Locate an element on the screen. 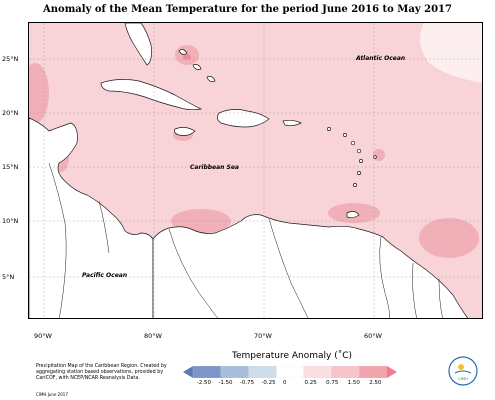 Image resolution: width=495 pixels, height=400 pixels. logo-sun-icon is located at coordinates (461, 367).